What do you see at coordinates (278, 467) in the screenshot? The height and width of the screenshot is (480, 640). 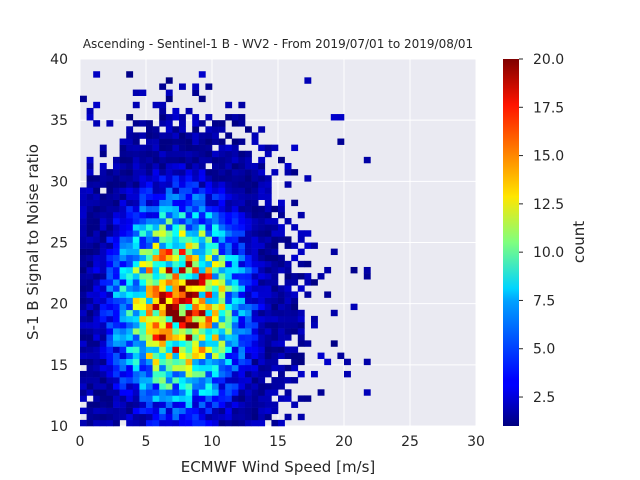 I see `x-axis-label: ECMWF Wind Speed [m/s]` at bounding box center [278, 467].